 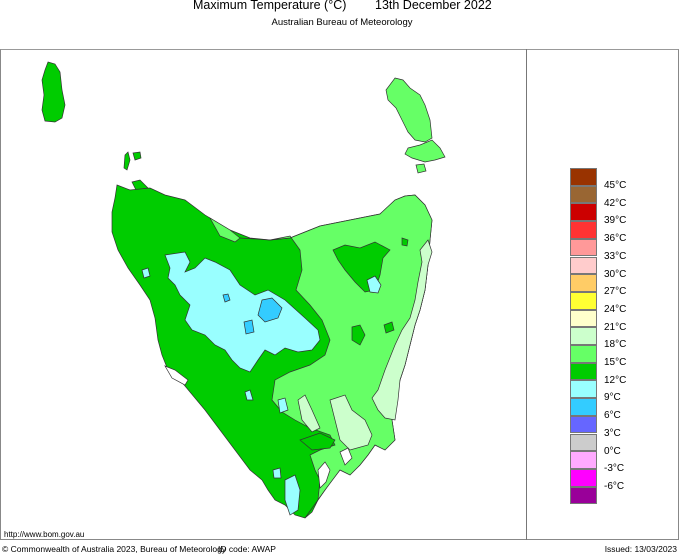 What do you see at coordinates (270, 6) in the screenshot?
I see `title-text: Maximum Temperature (°C)` at bounding box center [270, 6].